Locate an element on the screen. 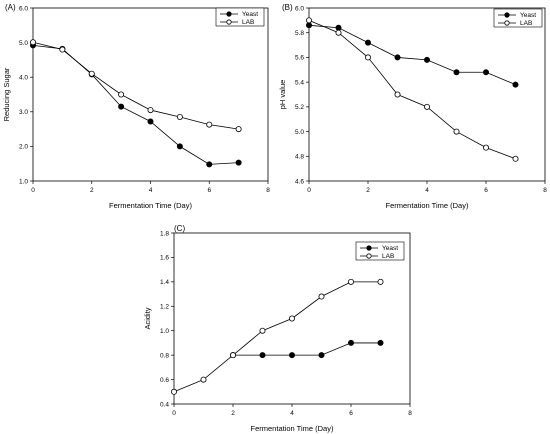  y-tick-label: 1.8 is located at coordinates (164, 233).